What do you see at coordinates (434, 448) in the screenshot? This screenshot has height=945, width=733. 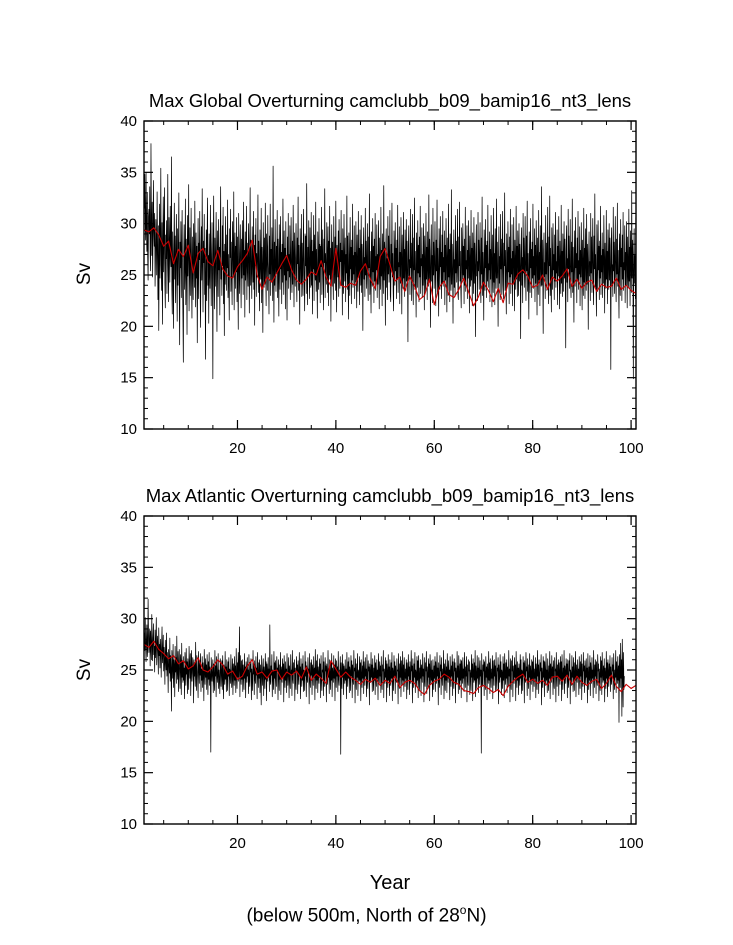 I see `global-x-tick-label: 60` at bounding box center [434, 448].